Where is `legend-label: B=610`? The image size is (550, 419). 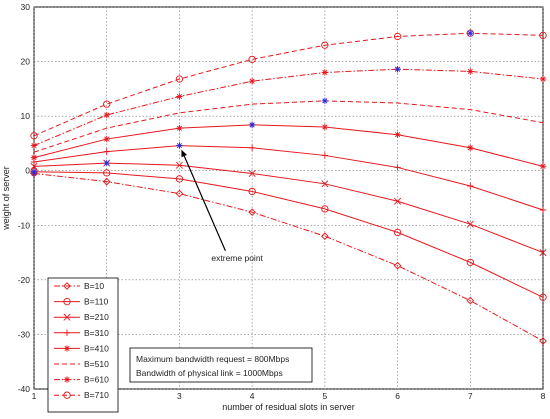 legend-label: B=610 is located at coordinates (96, 380).